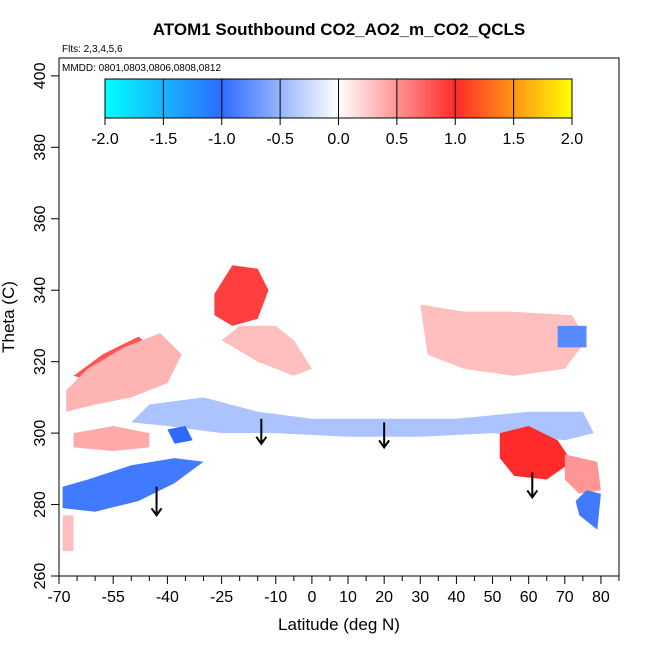  I want to click on y-tick-label: 360, so click(40, 218).